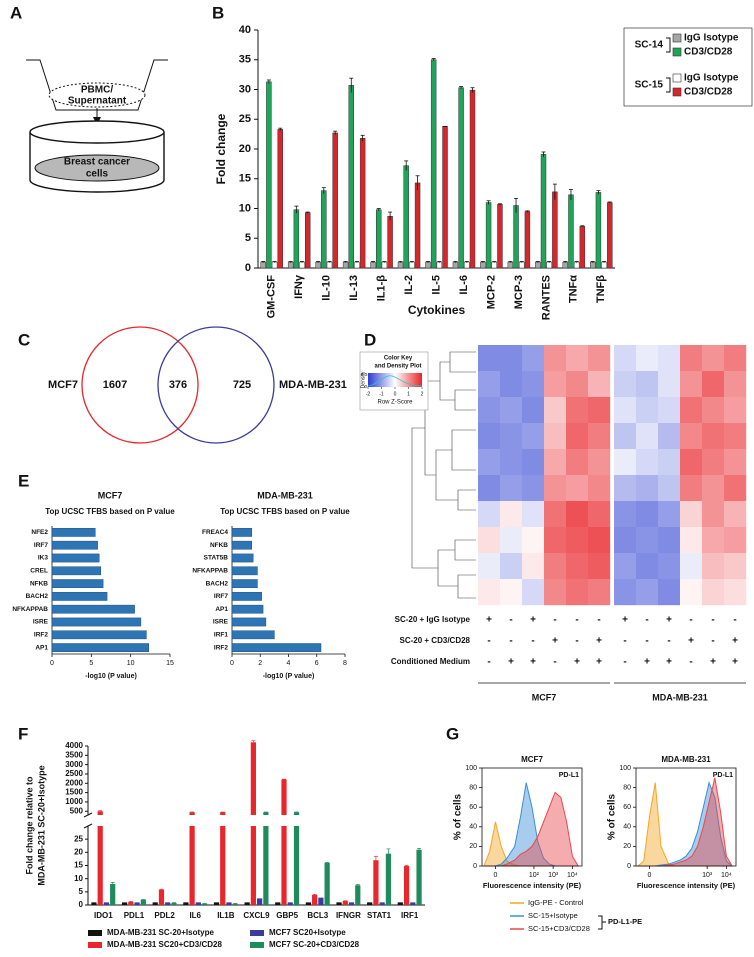 The width and height of the screenshot is (754, 957). Describe the element at coordinates (708, 52) in the screenshot. I see `legend-label: CD3/CD28` at that location.